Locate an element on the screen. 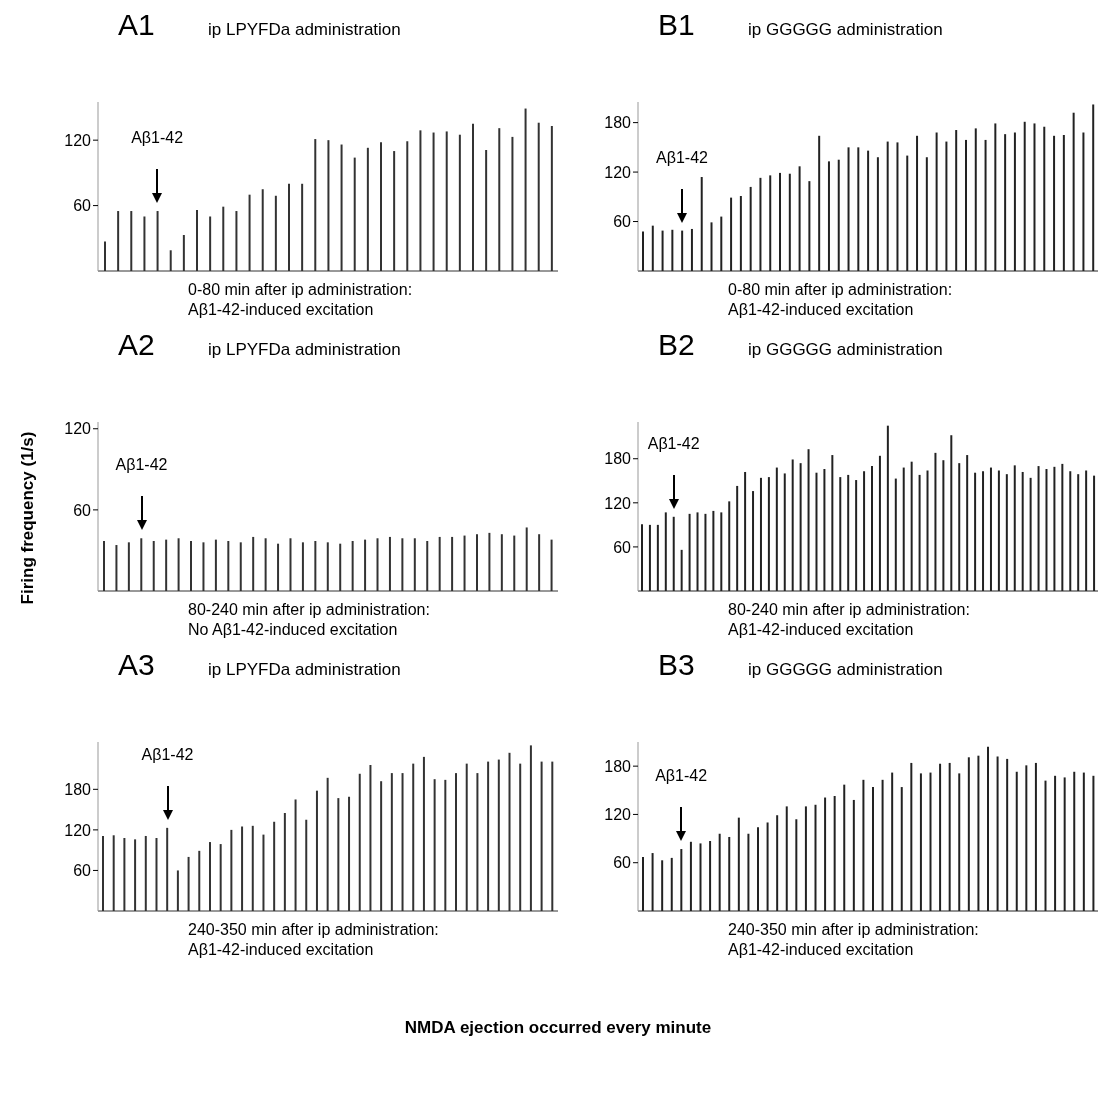 The width and height of the screenshot is (1118, 1094). y-axis-title: Firing frequency (1/s) is located at coordinates (28, 518).